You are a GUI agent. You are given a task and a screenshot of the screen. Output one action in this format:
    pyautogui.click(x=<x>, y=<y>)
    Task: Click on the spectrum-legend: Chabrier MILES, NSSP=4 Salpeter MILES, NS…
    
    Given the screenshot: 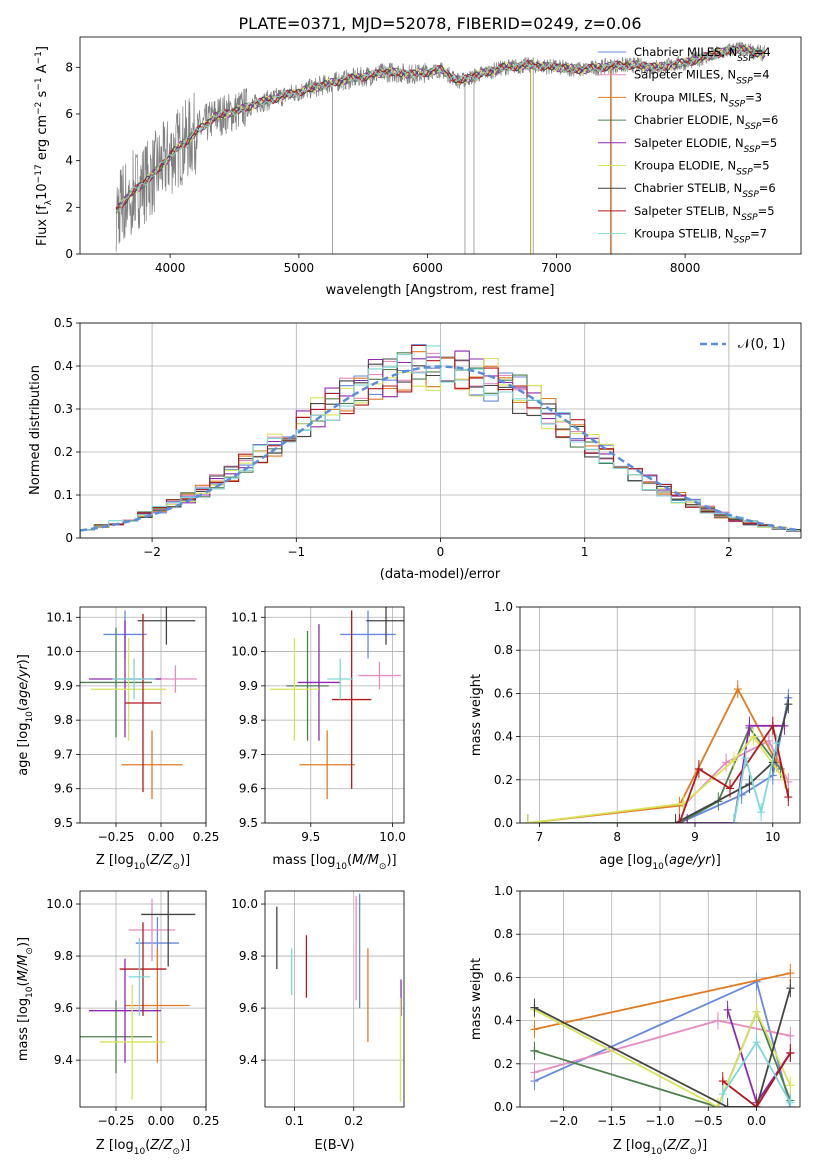 What is the action you would take?
    pyautogui.click(x=688, y=145)
    